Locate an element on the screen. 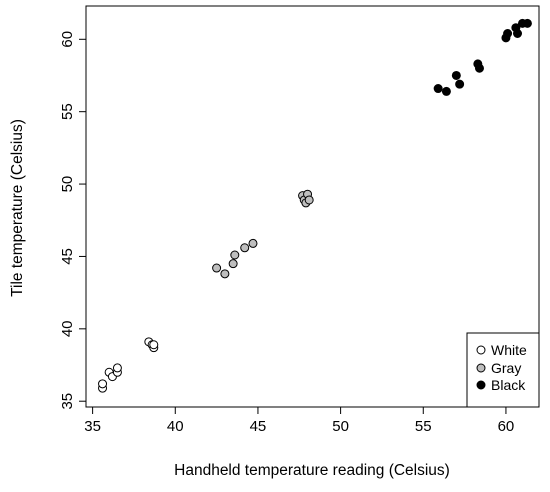  x-tick-label: 40 is located at coordinates (175, 426).